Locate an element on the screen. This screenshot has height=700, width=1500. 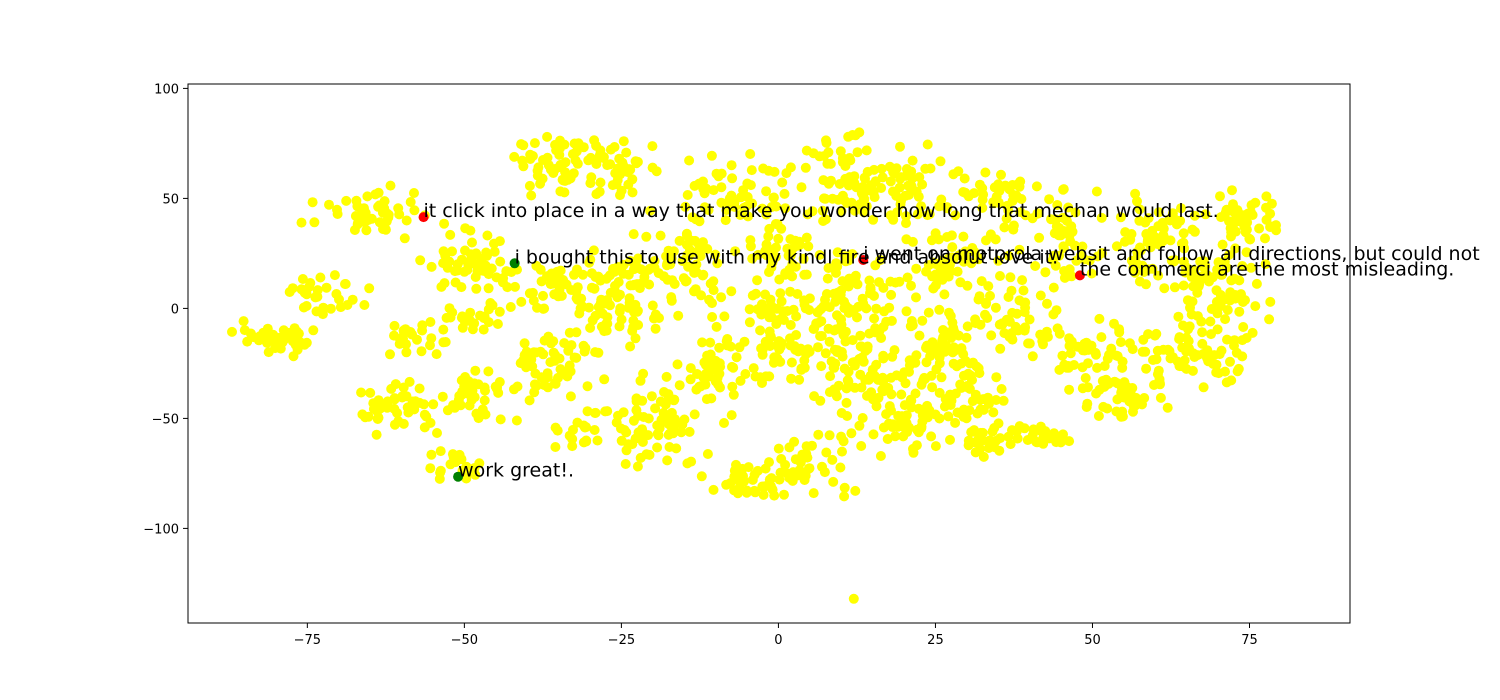
data-point-2089 is located at coordinates (1238, 368).